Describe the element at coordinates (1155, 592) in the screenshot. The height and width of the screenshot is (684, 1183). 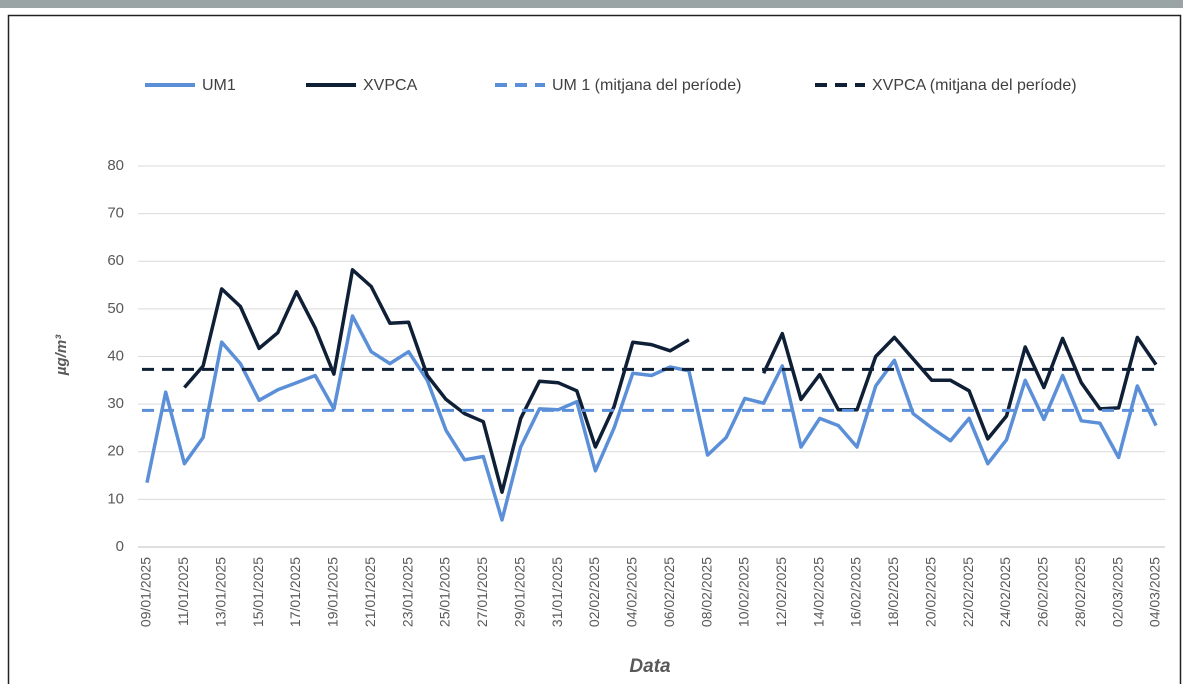
I see `x-tick-label: 04/03/2025` at that location.